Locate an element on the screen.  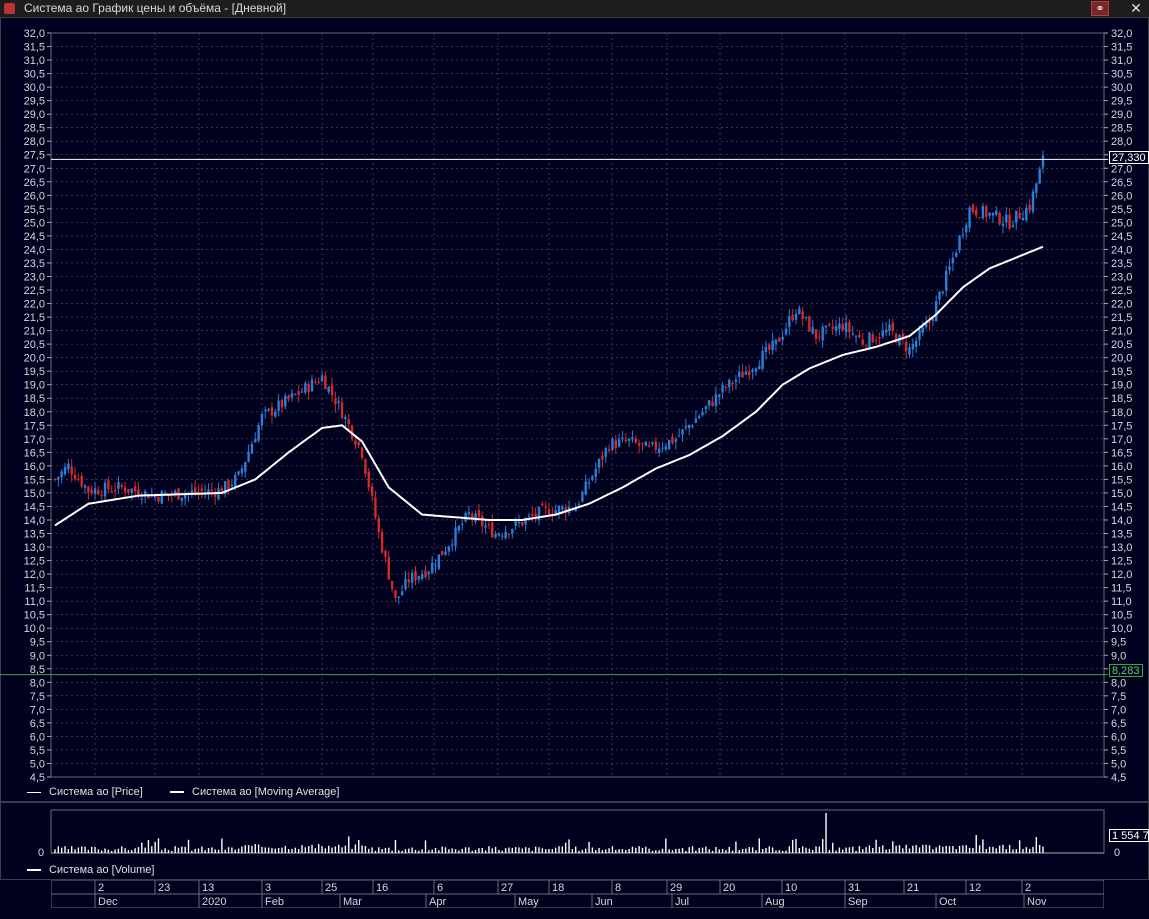
price-tick-label: 13,0 is located at coordinates (1121, 548).